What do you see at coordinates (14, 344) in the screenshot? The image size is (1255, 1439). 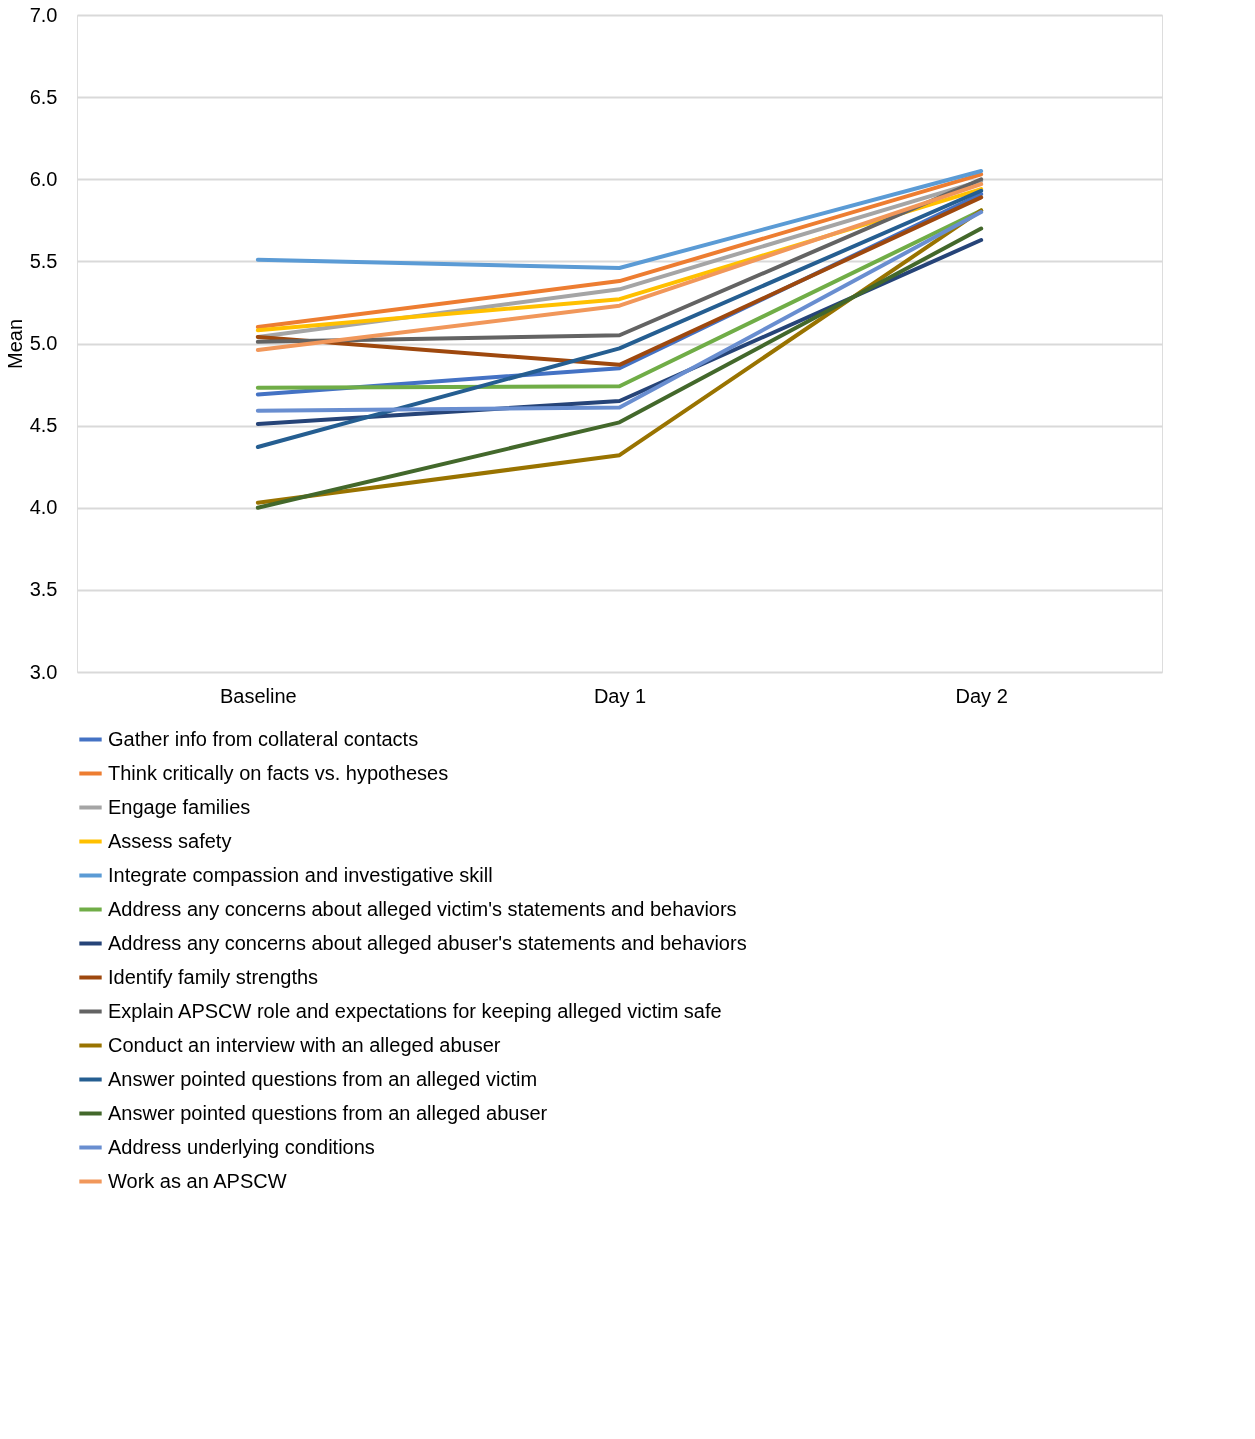 I see `y-axis-title: Mean` at bounding box center [14, 344].